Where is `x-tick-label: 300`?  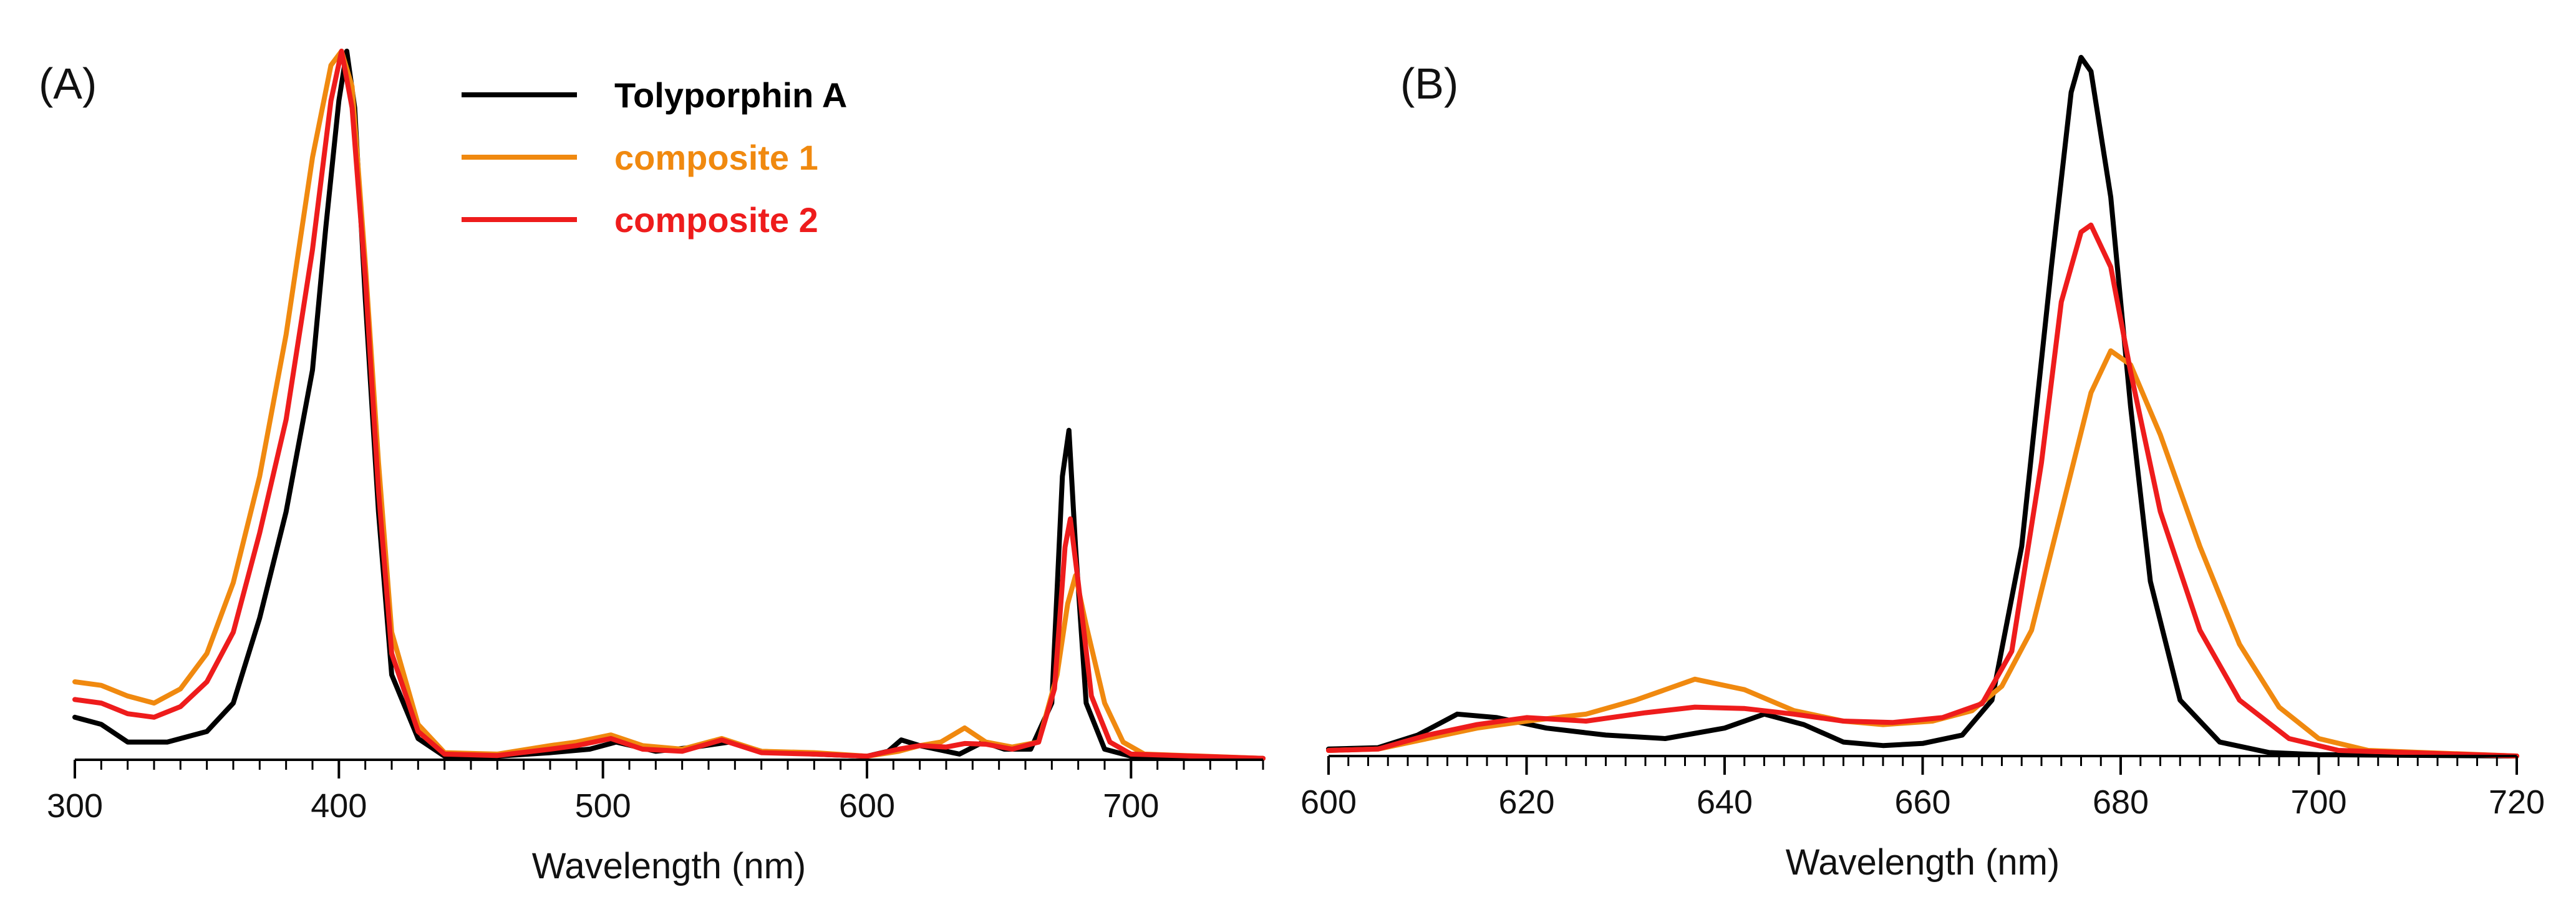
x-tick-label: 300 is located at coordinates (75, 806).